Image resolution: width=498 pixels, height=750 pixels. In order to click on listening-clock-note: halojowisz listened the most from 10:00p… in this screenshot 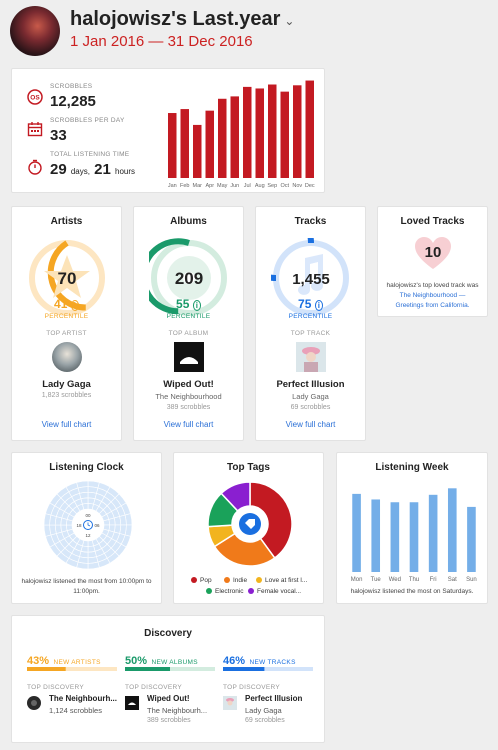, I will do `click(86, 586)`.